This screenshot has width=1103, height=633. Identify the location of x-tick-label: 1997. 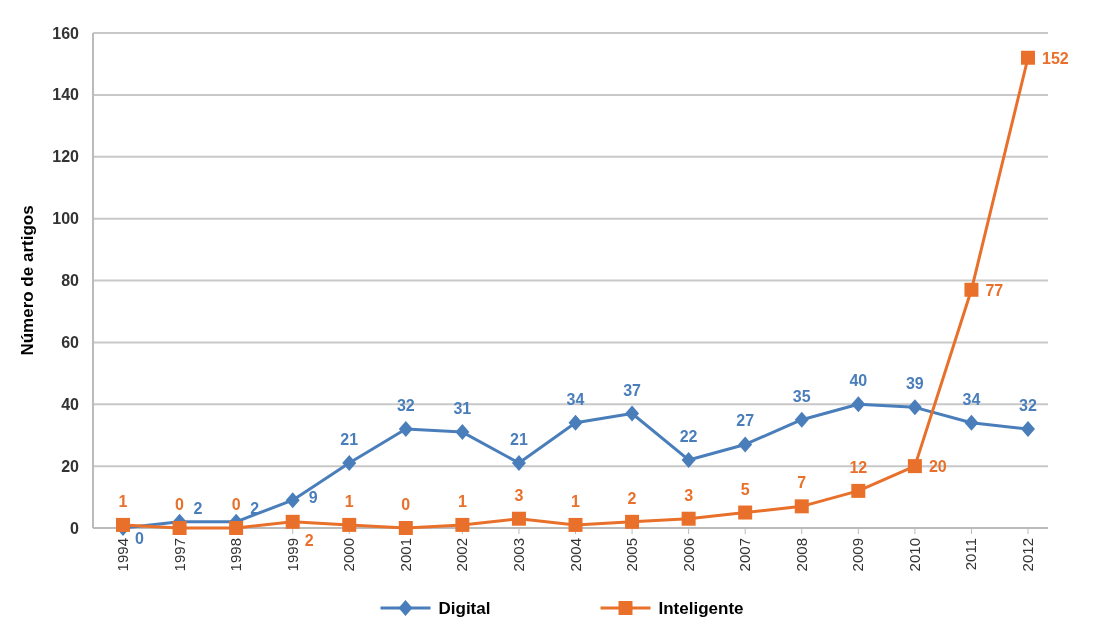
(179, 555).